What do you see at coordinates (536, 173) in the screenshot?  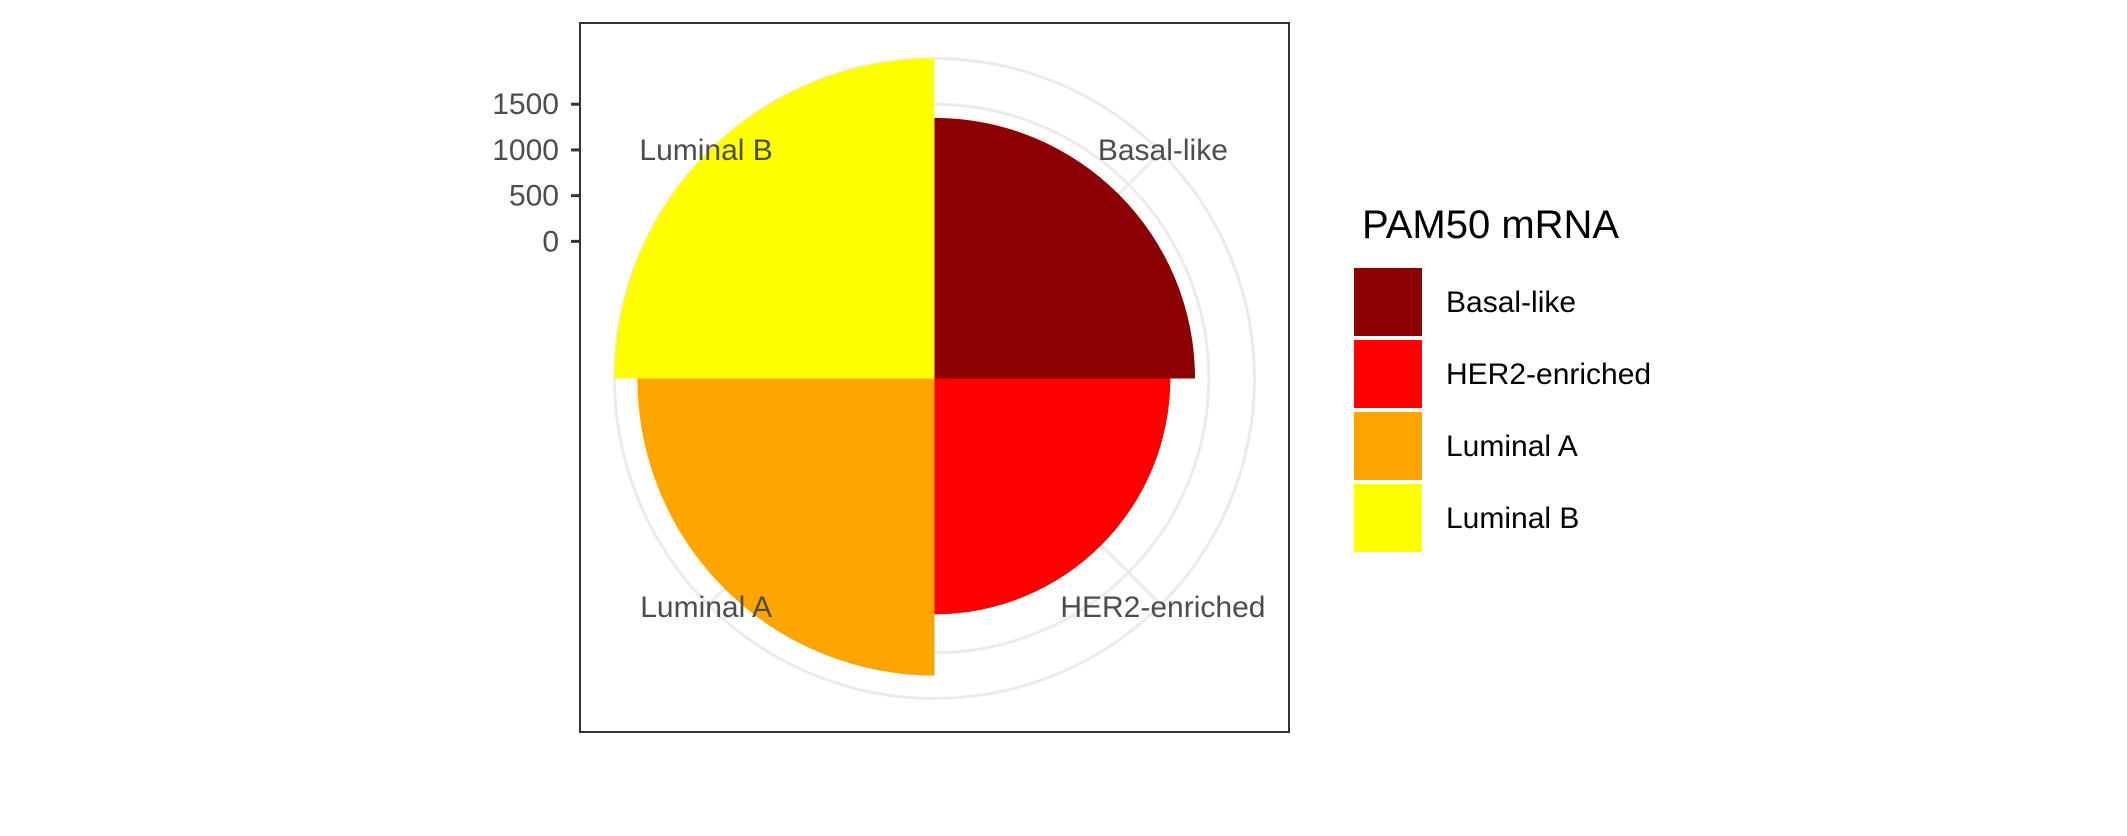 I see `y-axis: 0 500 1000 1500` at bounding box center [536, 173].